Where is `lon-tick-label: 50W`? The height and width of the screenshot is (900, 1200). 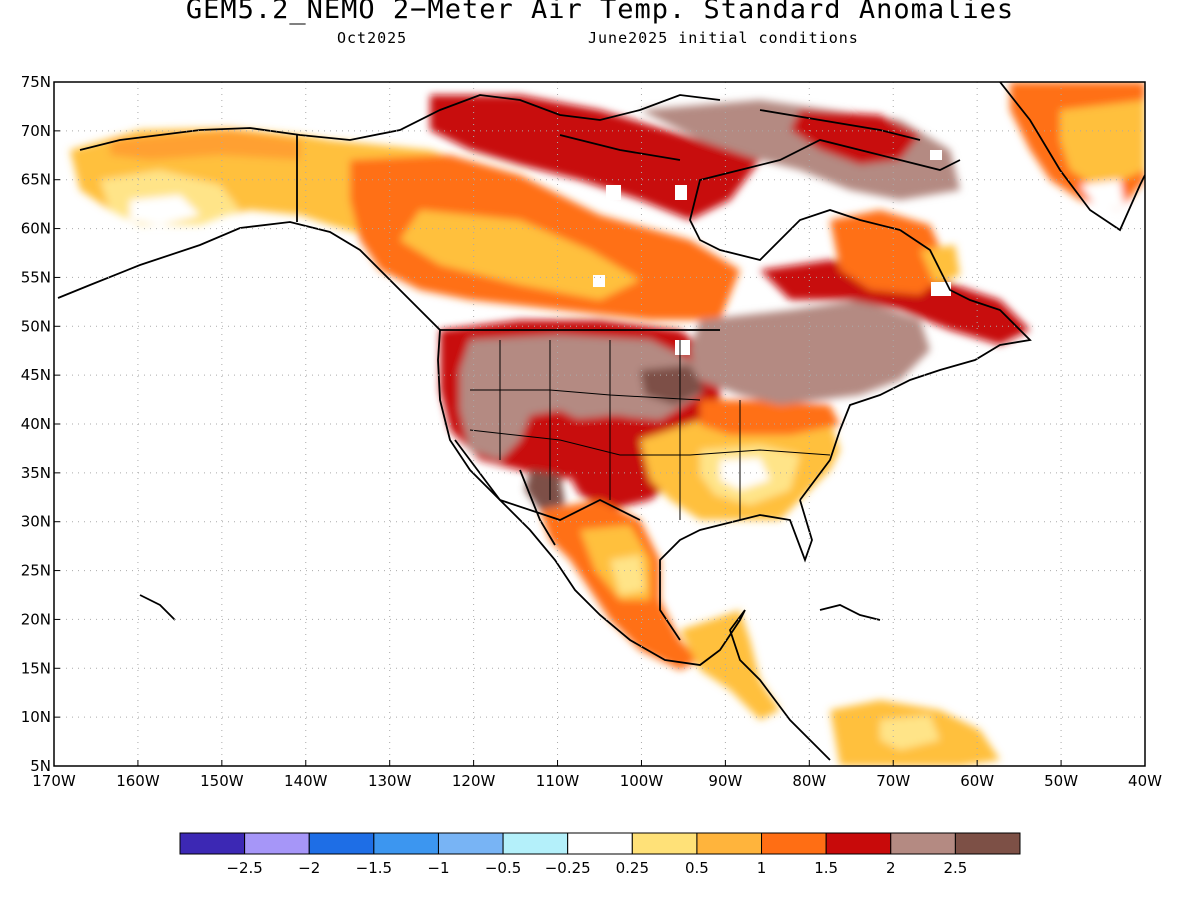
lon-tick-label: 50W is located at coordinates (1061, 781).